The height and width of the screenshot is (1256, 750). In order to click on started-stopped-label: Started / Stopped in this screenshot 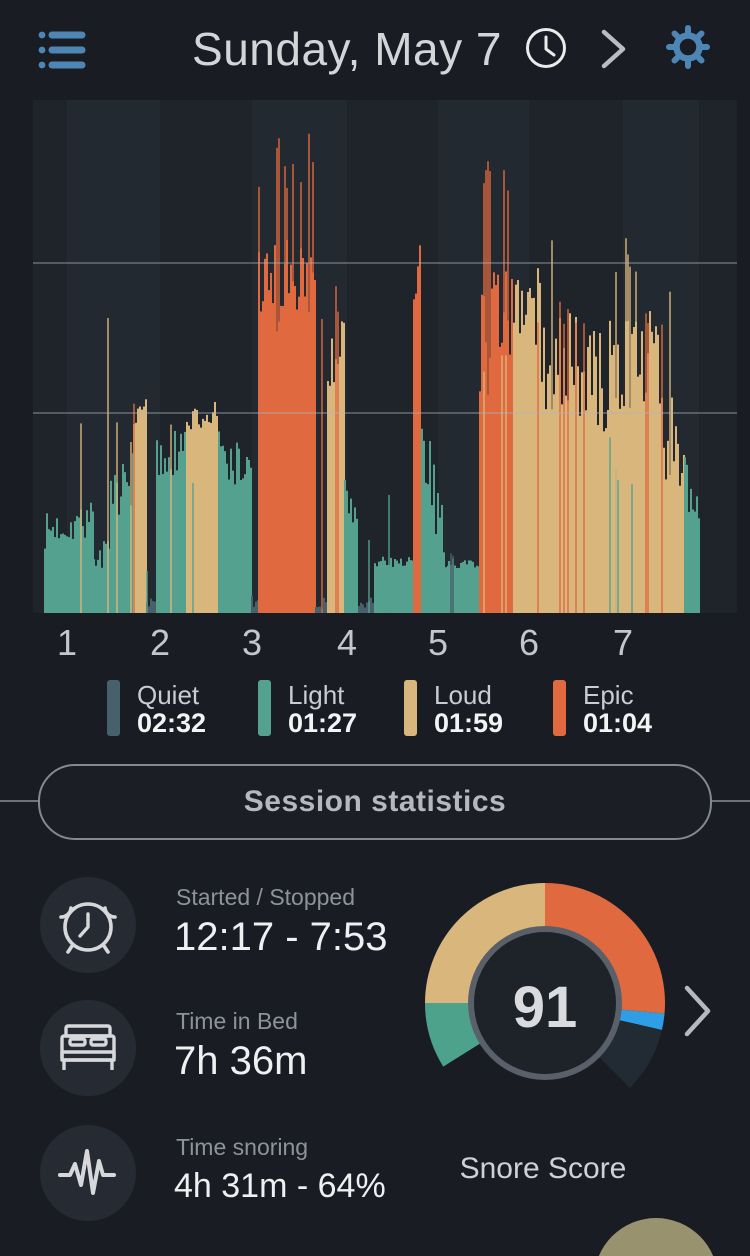, I will do `click(266, 897)`.